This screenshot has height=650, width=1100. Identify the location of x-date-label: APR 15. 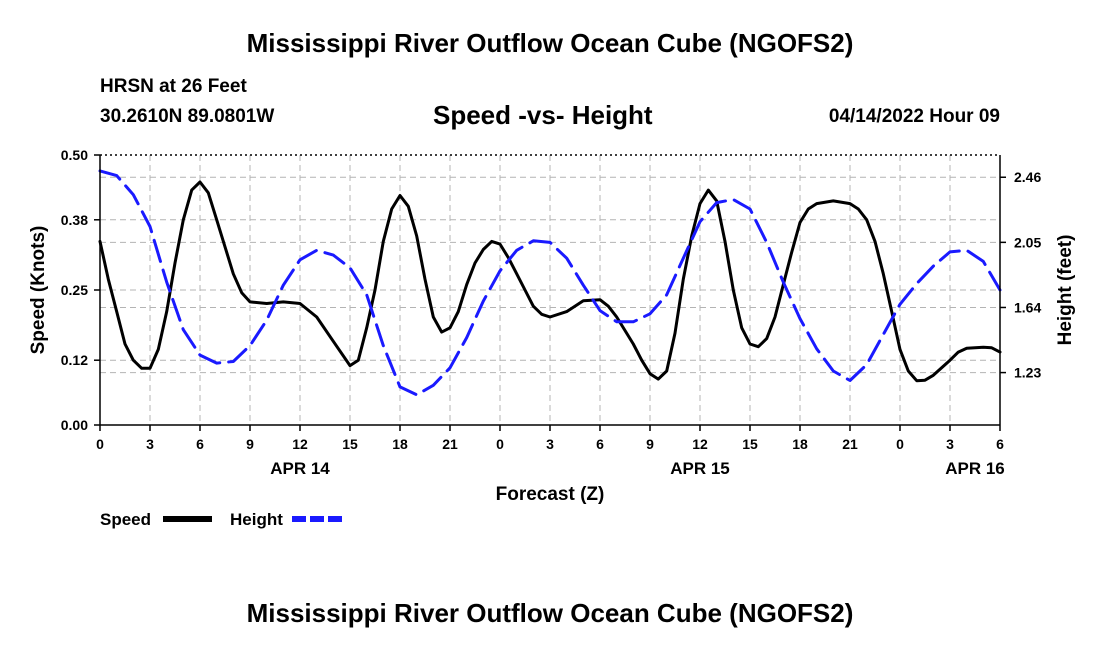
(700, 468).